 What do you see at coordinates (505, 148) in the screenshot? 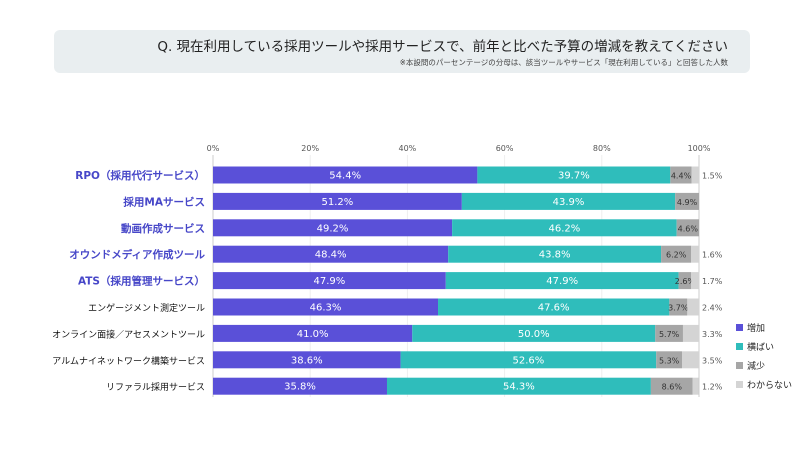
I see `x-tick-label: 60%` at bounding box center [505, 148].